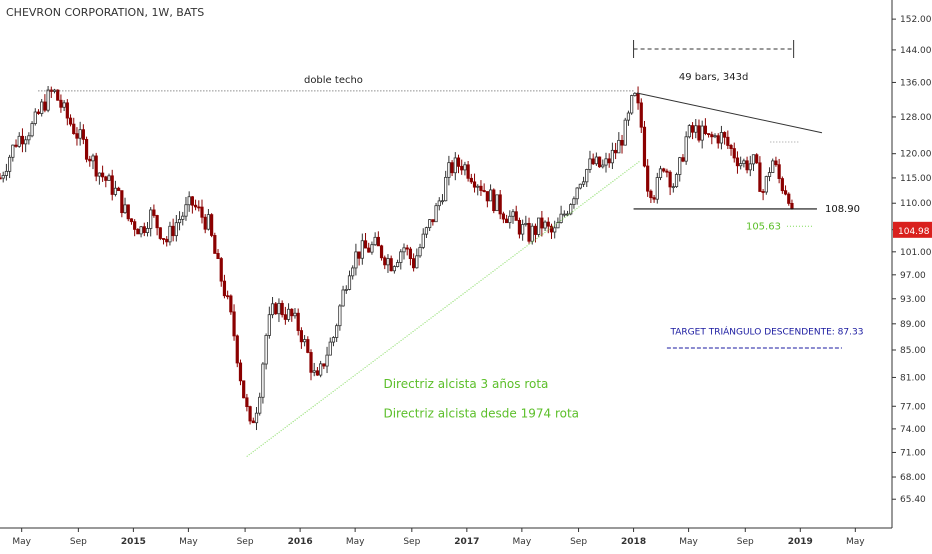  I want to click on x-tick-label: Sep, so click(578, 542).